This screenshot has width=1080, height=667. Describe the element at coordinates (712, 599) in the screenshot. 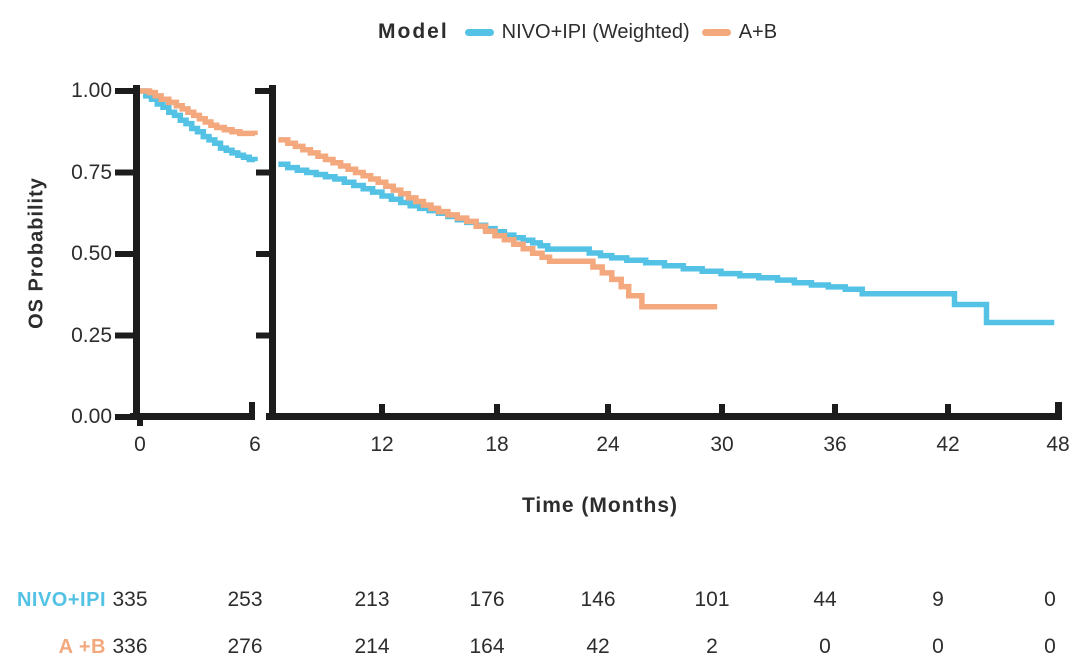

I see `risk-value: 101` at that location.